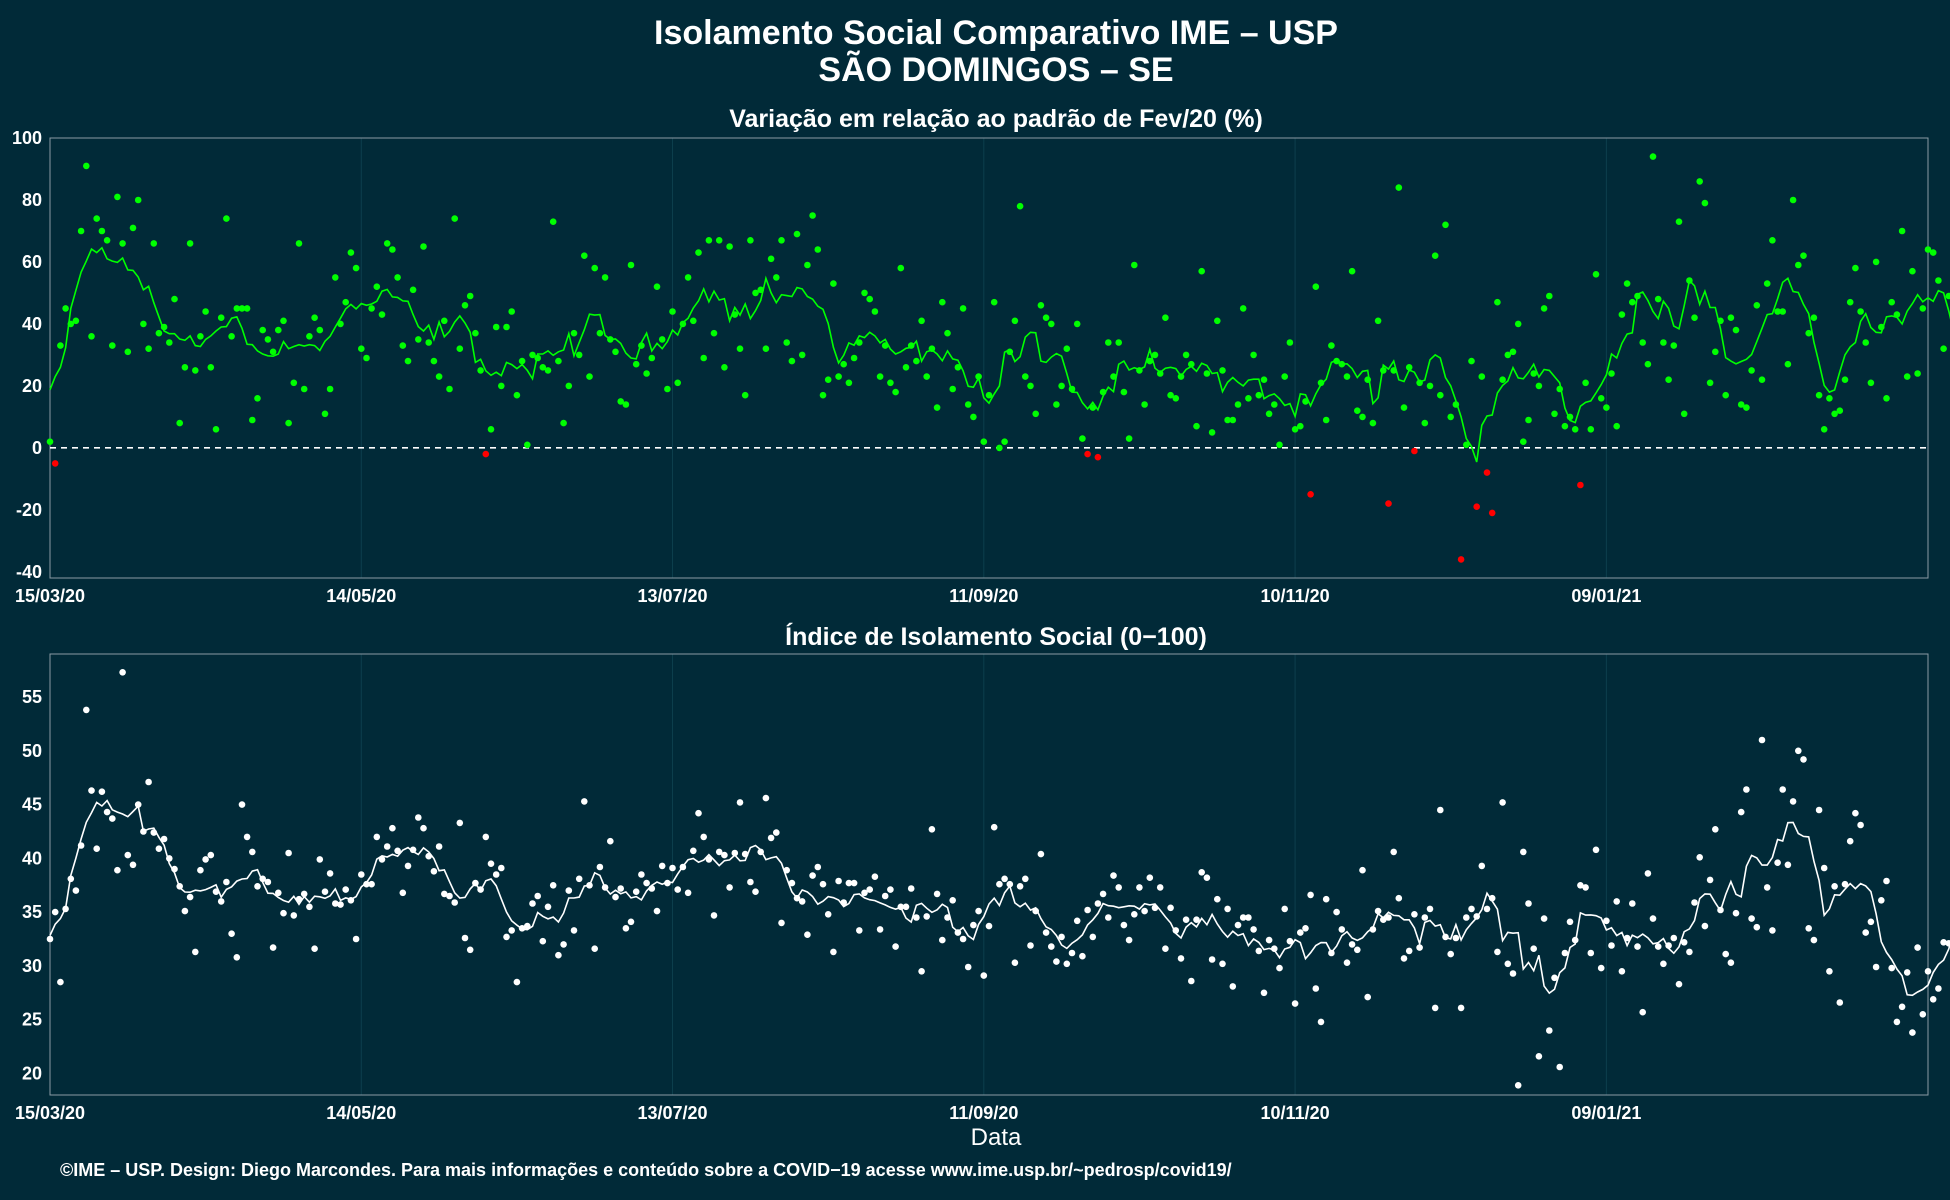  Describe the element at coordinates (32, 858) in the screenshot. I see `y-tick-label: 40` at that location.